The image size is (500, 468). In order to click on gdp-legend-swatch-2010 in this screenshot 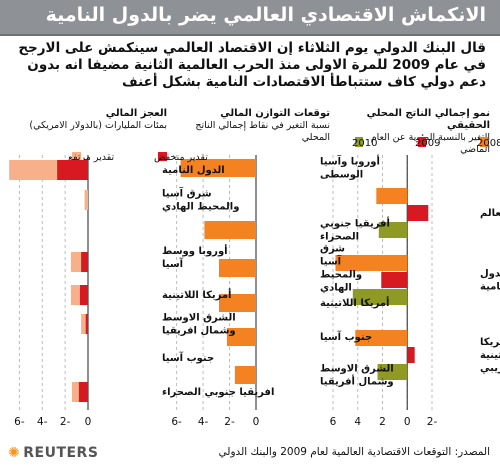, I will do `click(359, 142)`.